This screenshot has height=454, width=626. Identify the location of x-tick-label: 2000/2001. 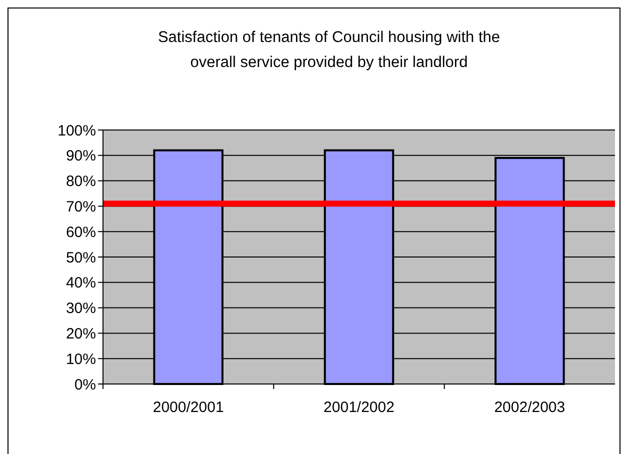
(188, 407).